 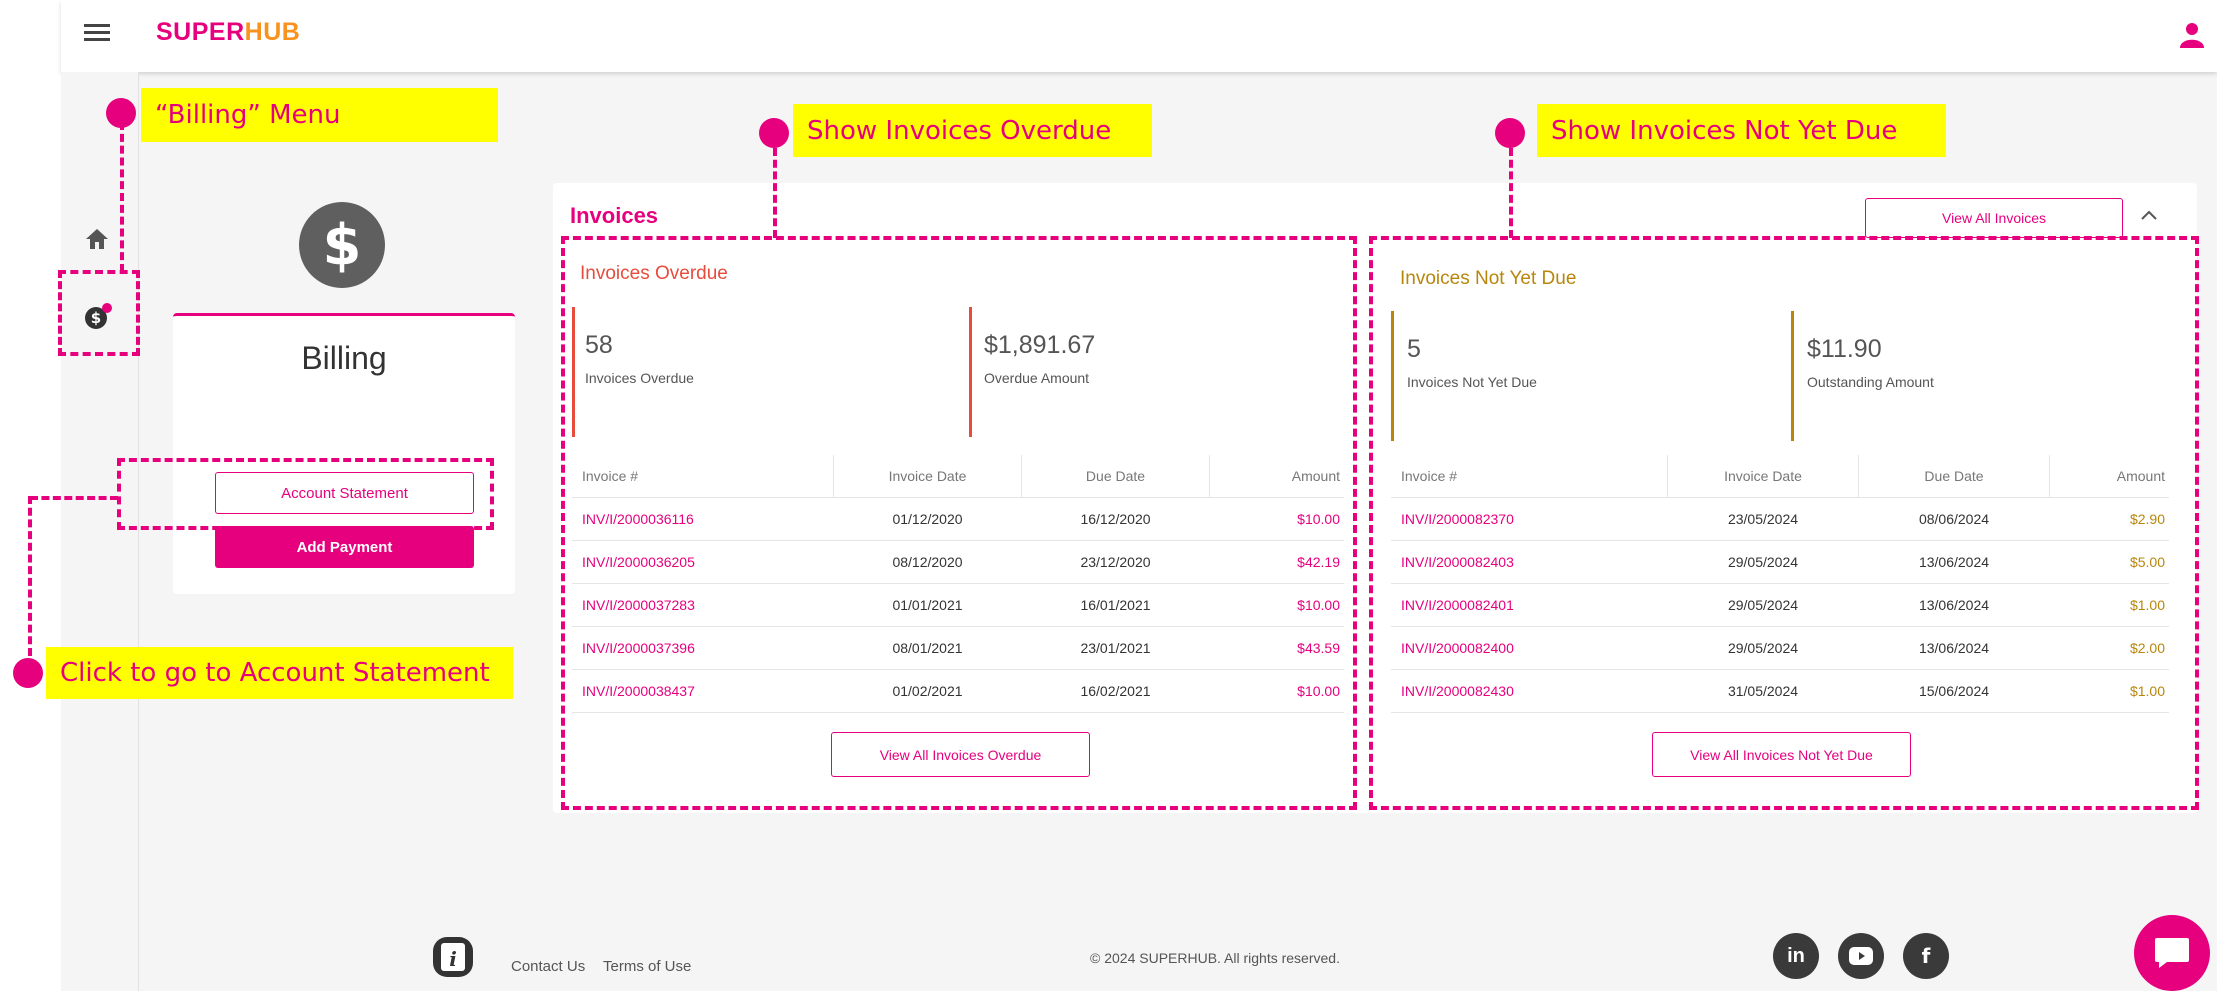 What do you see at coordinates (1115, 691) in the screenshot?
I see `due-date: 16/02/2021` at bounding box center [1115, 691].